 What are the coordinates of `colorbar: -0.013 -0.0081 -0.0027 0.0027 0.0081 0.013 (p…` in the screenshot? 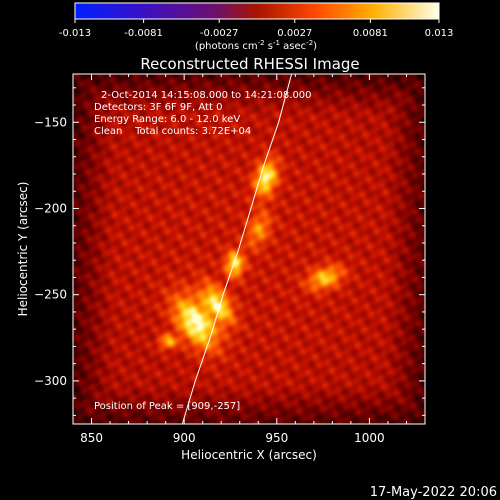 It's located at (256, 27).